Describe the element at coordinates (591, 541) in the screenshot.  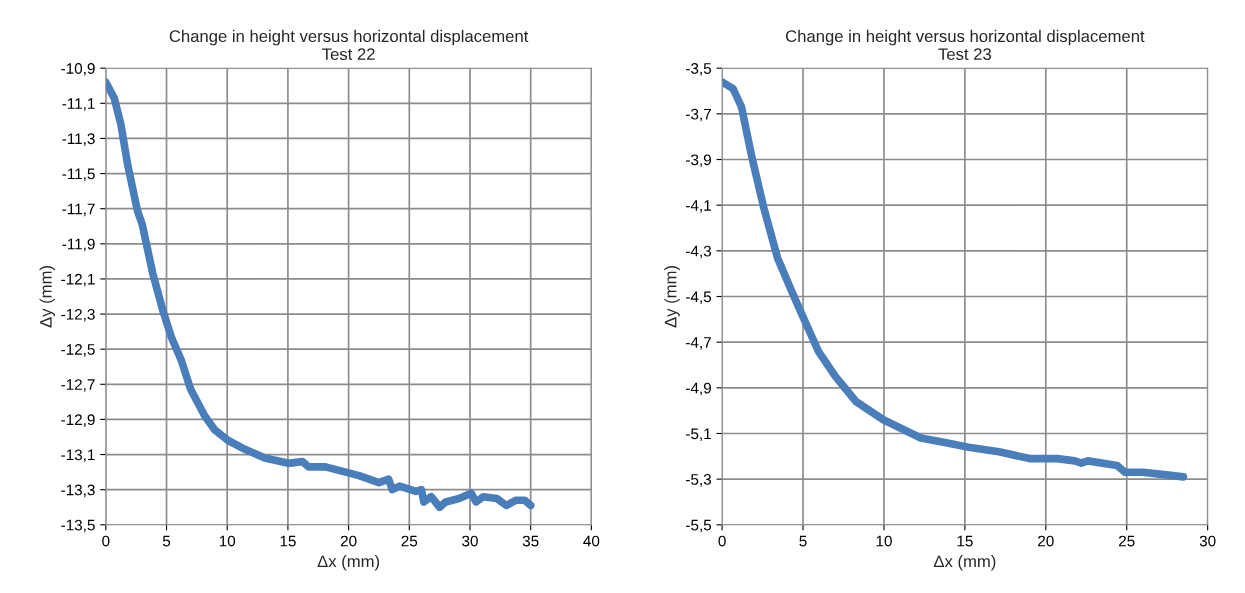
I see `x-tick-label: 40` at that location.